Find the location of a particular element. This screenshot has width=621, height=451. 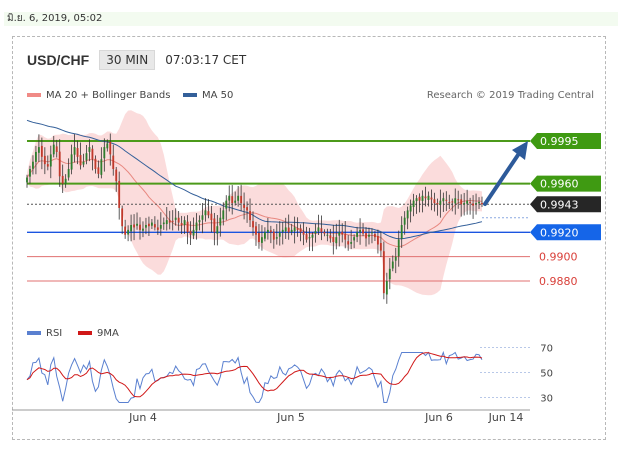

arrow-head is located at coordinates (520, 150).